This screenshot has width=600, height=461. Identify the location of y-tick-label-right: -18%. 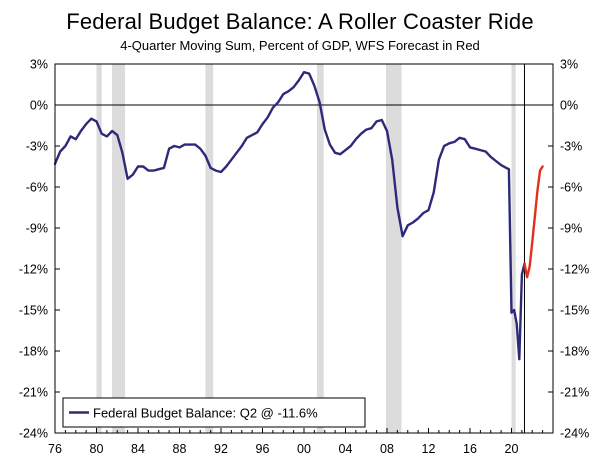
(574, 352).